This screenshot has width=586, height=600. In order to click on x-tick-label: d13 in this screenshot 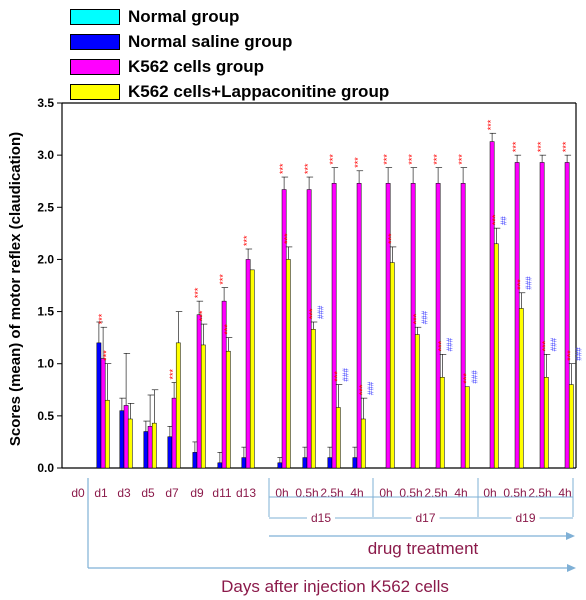, I will do `click(246, 493)`.